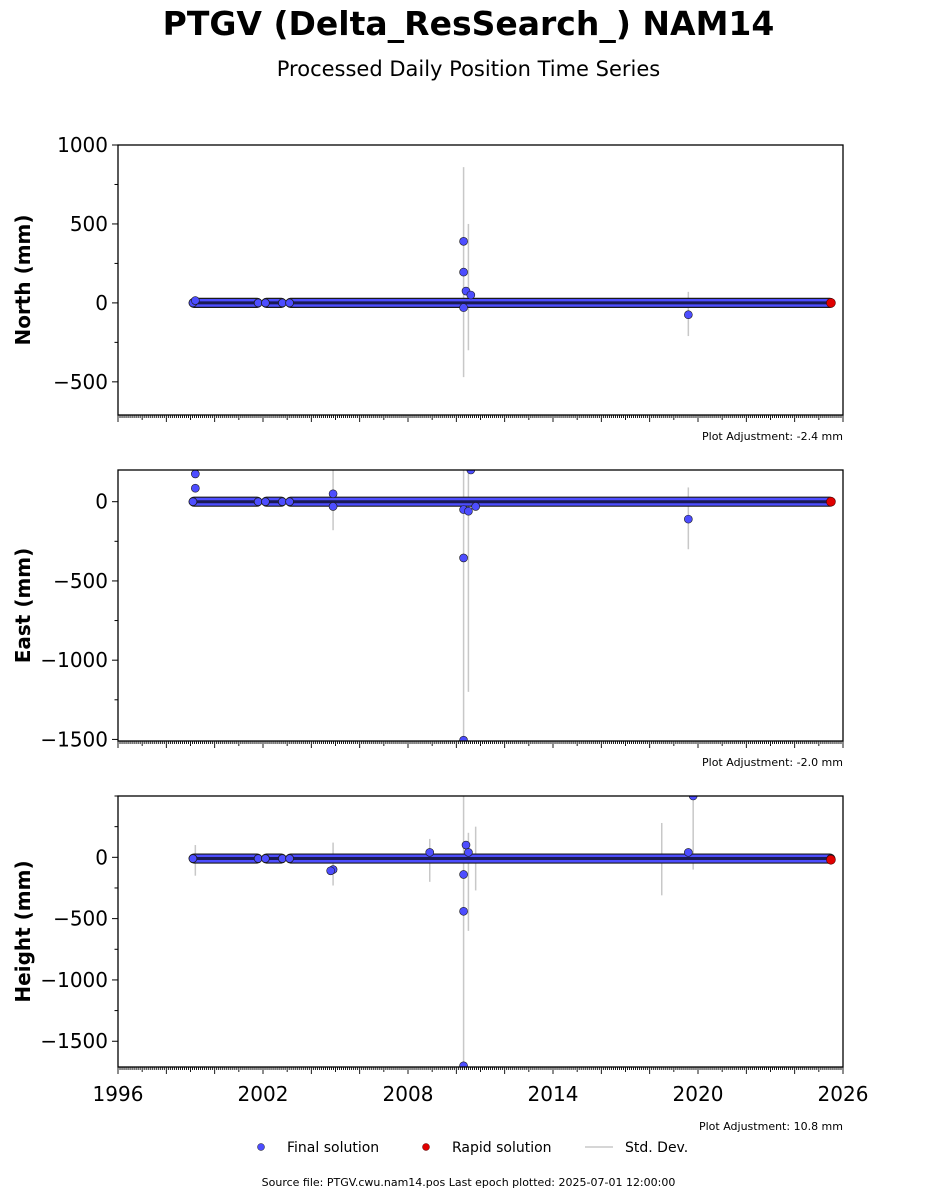 The height and width of the screenshot is (1200, 937). Describe the element at coordinates (408, 1094) in the screenshot. I see `x-tick-label: 2008` at that location.